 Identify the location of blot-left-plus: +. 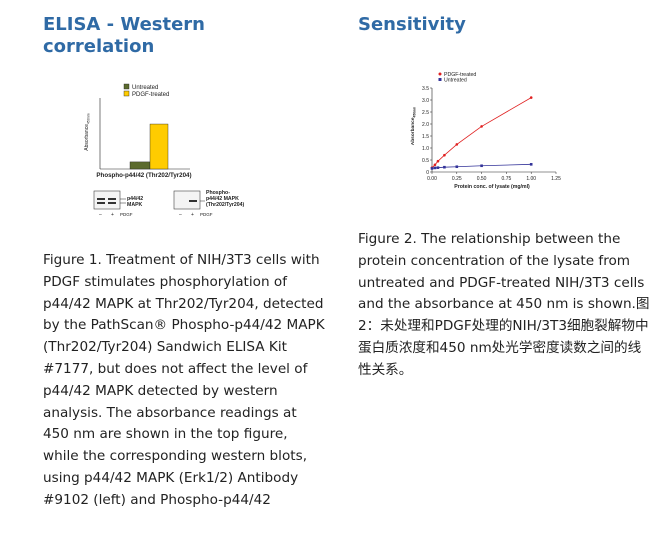
(112, 215).